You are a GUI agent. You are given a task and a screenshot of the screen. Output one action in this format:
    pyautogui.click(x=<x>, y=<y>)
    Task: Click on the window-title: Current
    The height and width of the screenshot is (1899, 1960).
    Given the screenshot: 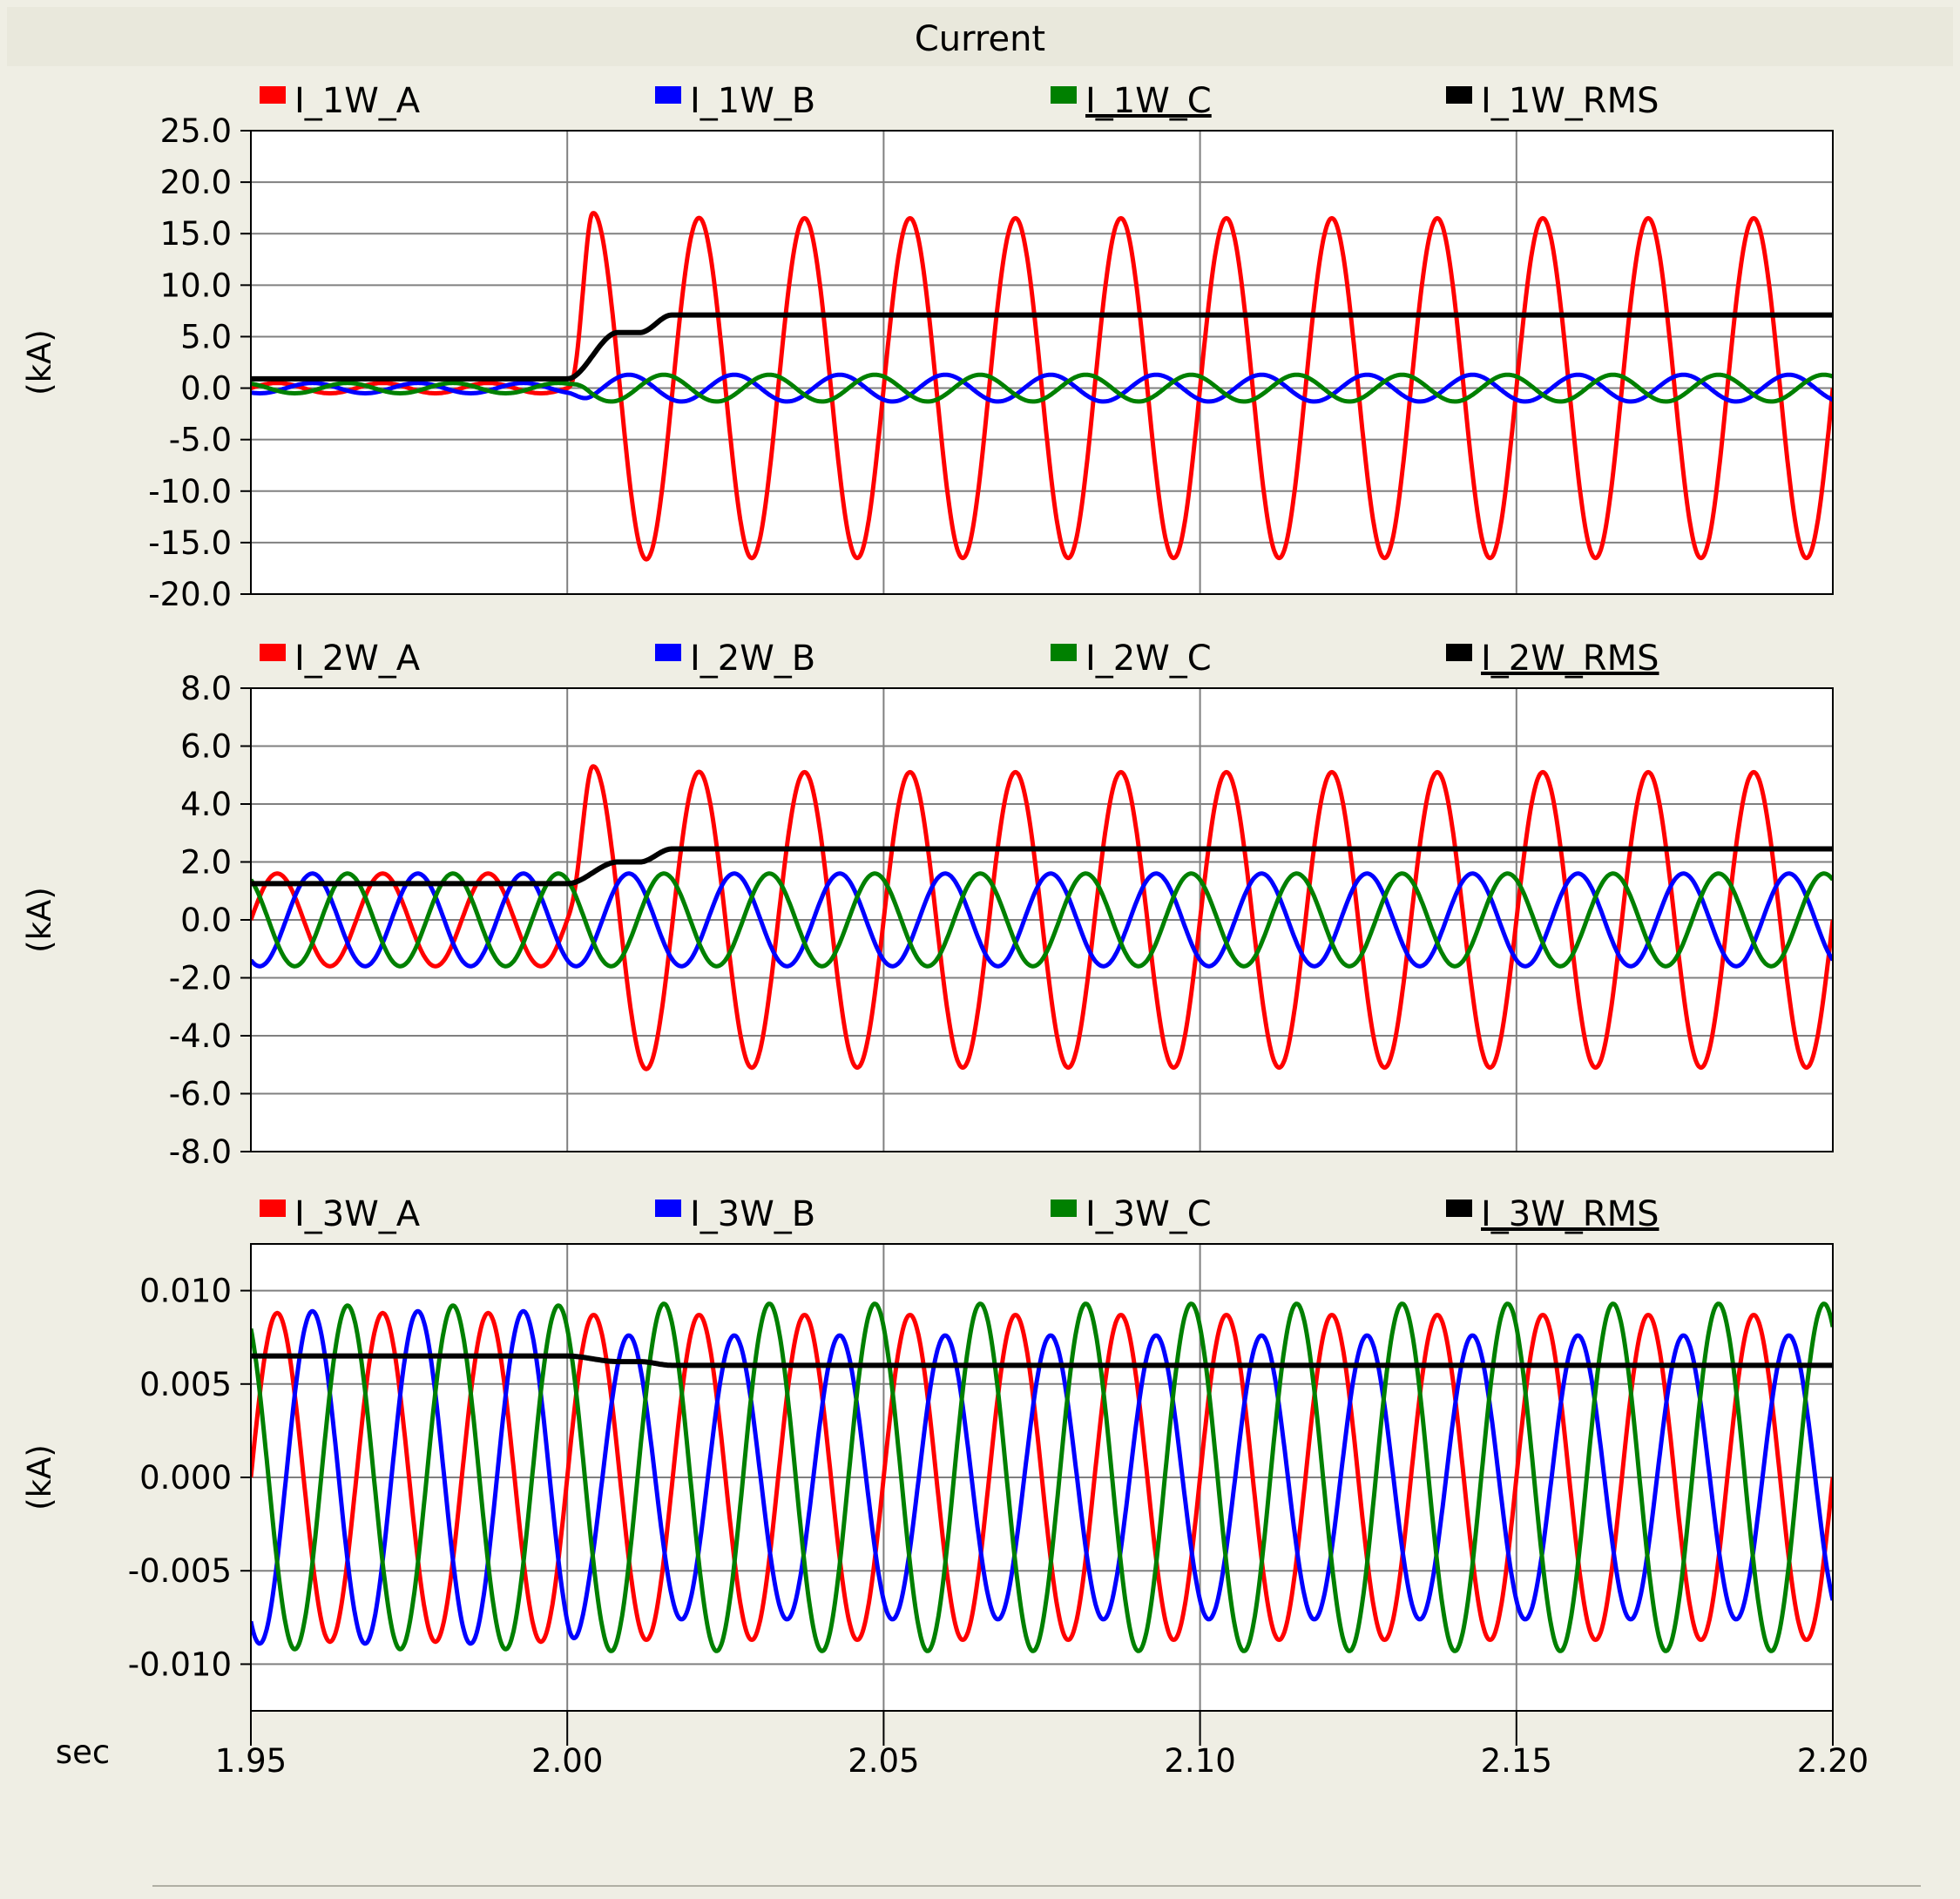 What is the action you would take?
    pyautogui.click(x=980, y=39)
    